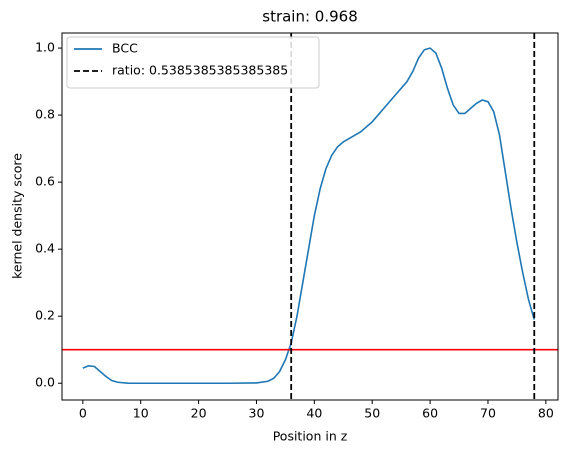 This screenshot has height=454, width=567. What do you see at coordinates (45, 382) in the screenshot?
I see `y-tick-label: 0.0` at bounding box center [45, 382].